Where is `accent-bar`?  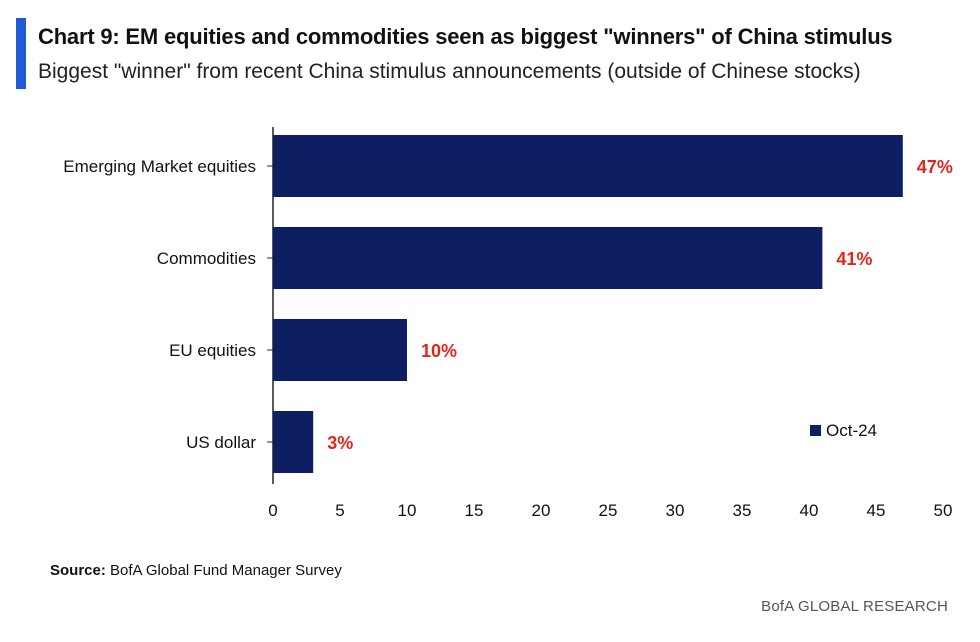
accent-bar is located at coordinates (21, 53).